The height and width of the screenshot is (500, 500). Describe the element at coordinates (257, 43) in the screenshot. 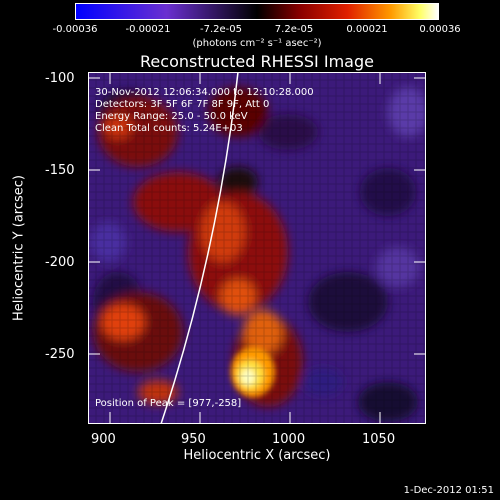

I see `colorbar-unit-label: (photons cm⁻² s⁻¹ asec⁻²)` at that location.